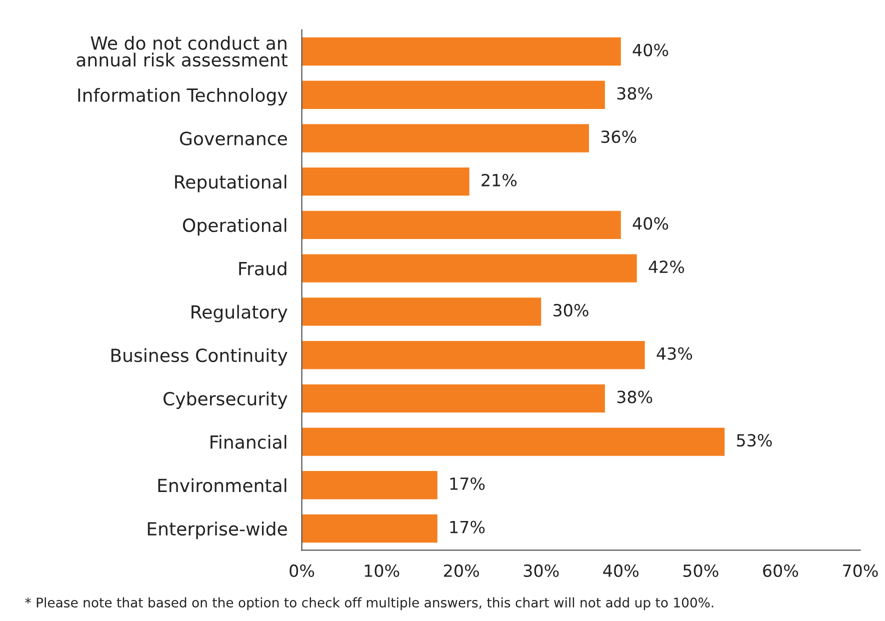 This screenshot has width=885, height=621. What do you see at coordinates (226, 401) in the screenshot?
I see `y-tick-label: Cybersecurity` at bounding box center [226, 401].